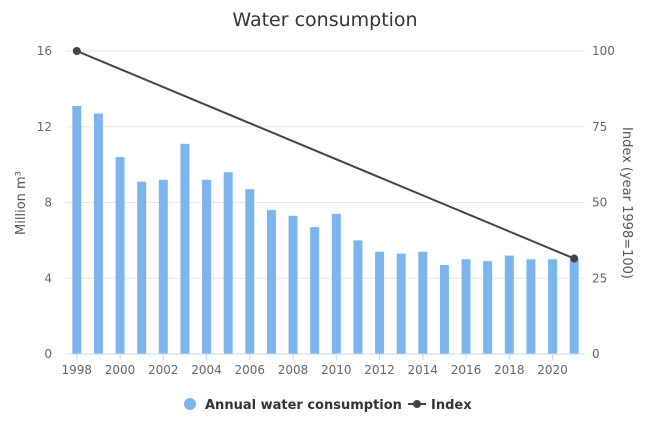  I want to click on left-tick-label: 16, so click(44, 51).